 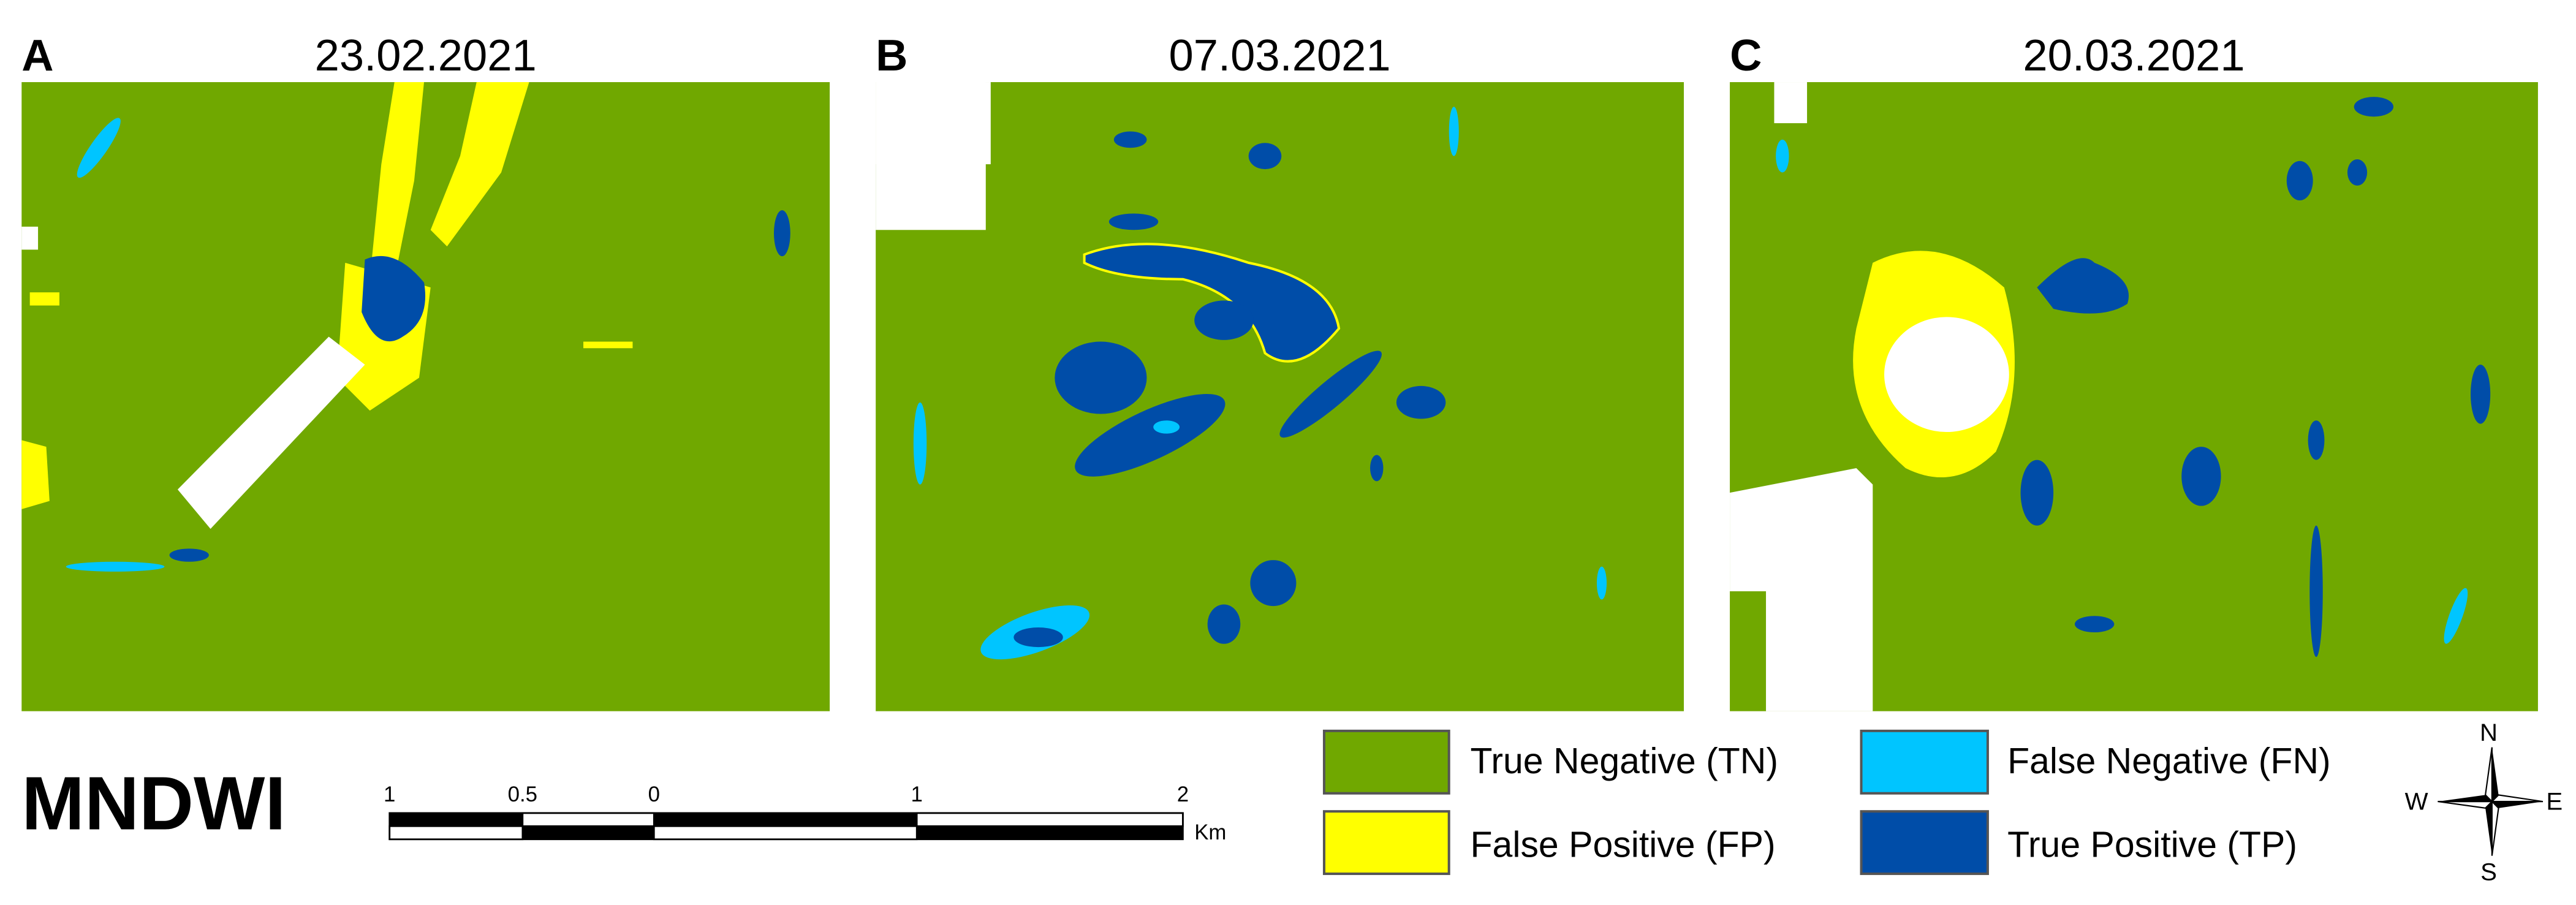 What do you see at coordinates (2488, 872) in the screenshot?
I see `compass-label: S` at bounding box center [2488, 872].